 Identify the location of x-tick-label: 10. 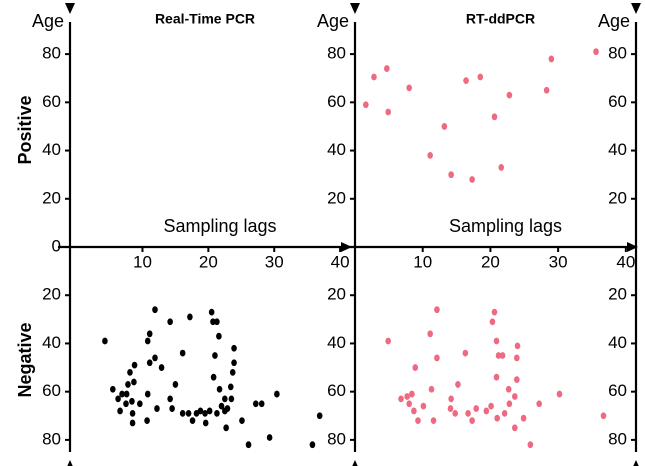
(142, 261).